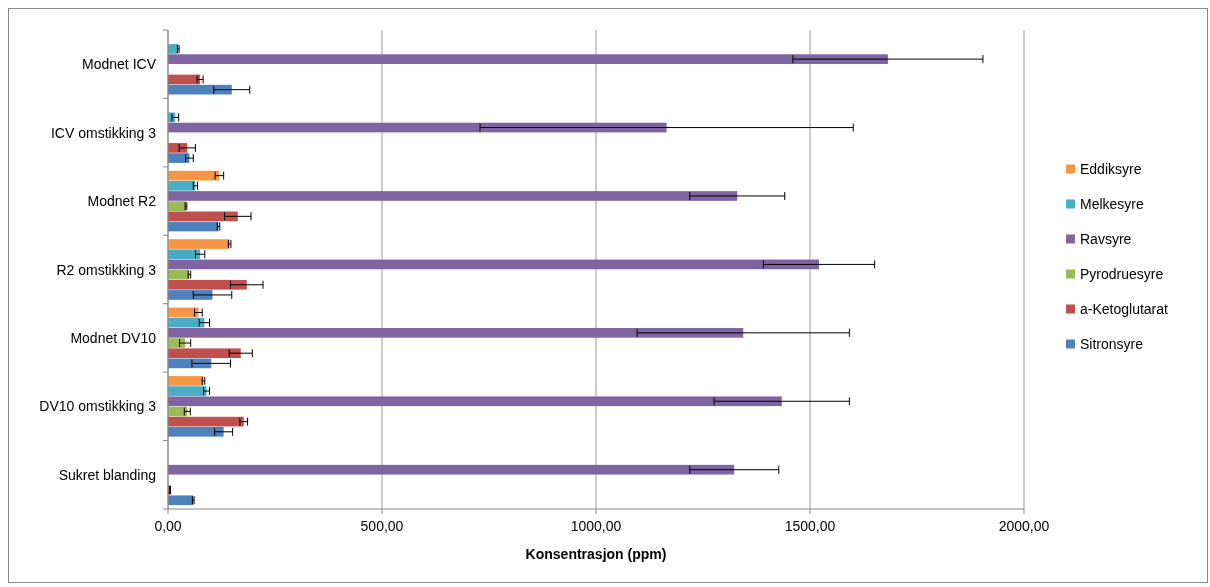 This screenshot has height=587, width=1210. Describe the element at coordinates (1111, 168) in the screenshot. I see `legend-label: Eddiksyre` at that location.